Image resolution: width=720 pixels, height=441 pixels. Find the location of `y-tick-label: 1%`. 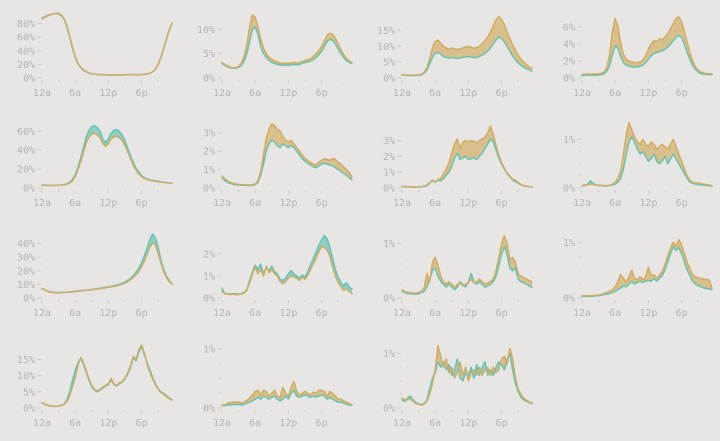

y-tick-label: 1% is located at coordinates (569, 140).